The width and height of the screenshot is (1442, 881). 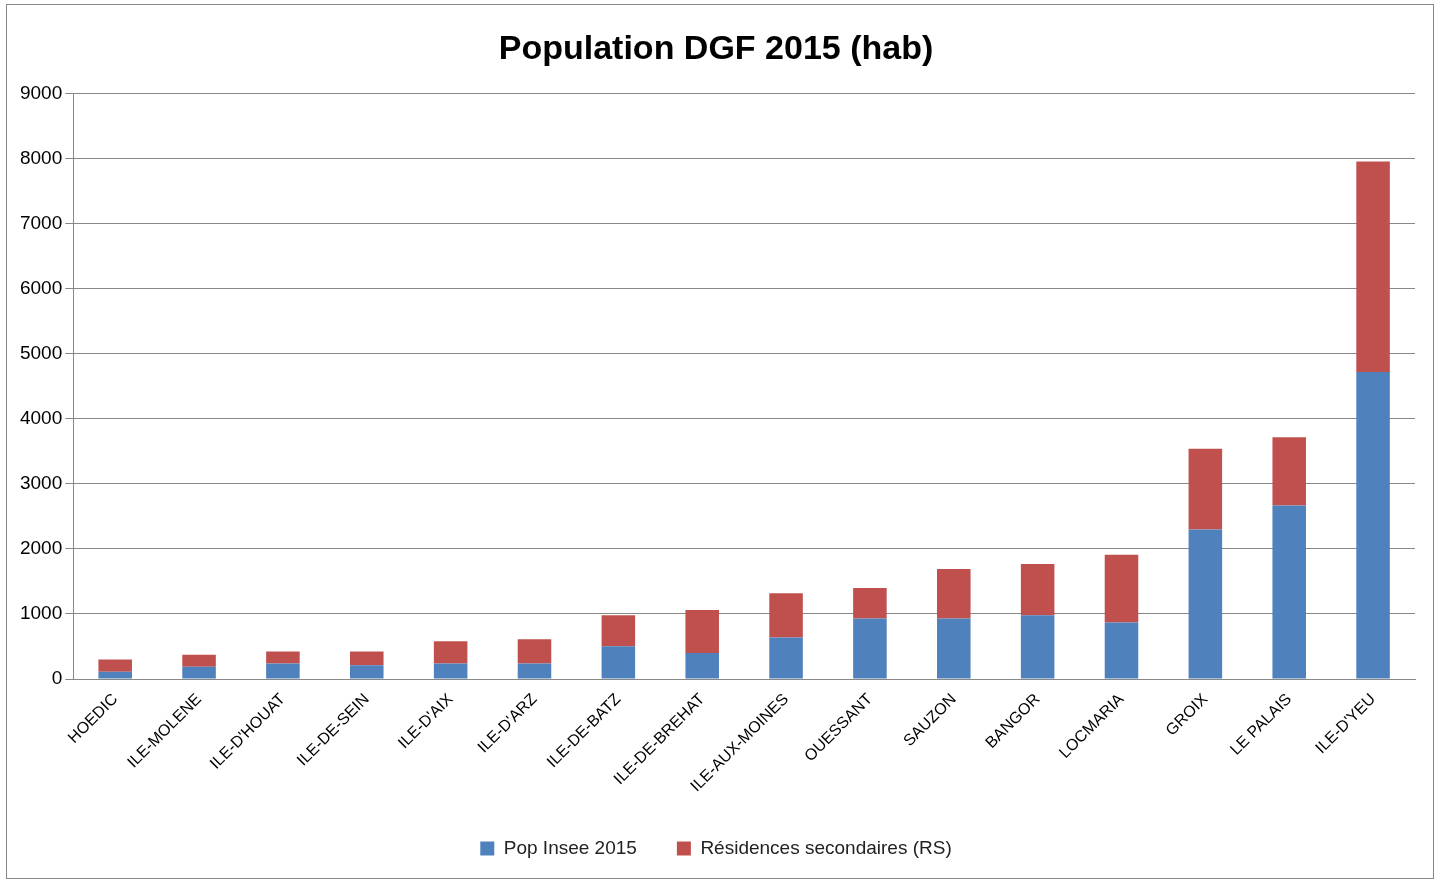 I want to click on y-tick-label: 4000, so click(x=41, y=418).